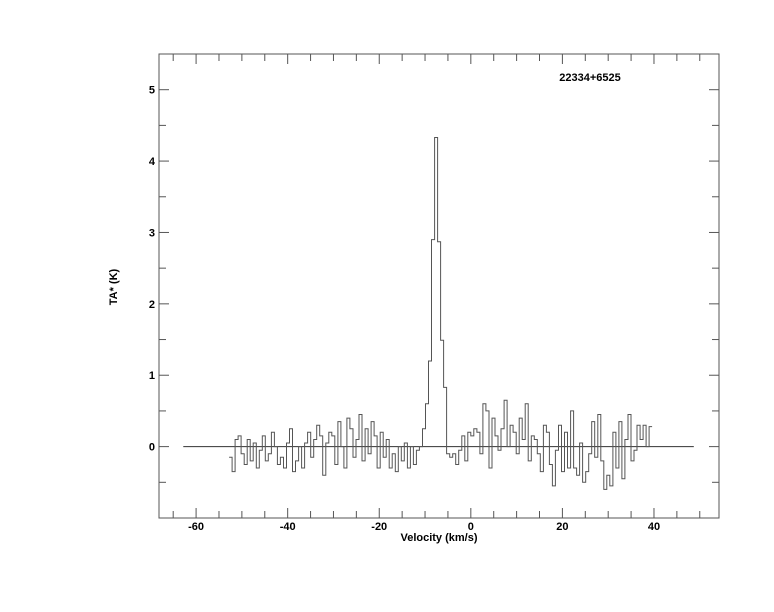  Describe the element at coordinates (196, 527) in the screenshot. I see `x-tick-label: -60` at that location.